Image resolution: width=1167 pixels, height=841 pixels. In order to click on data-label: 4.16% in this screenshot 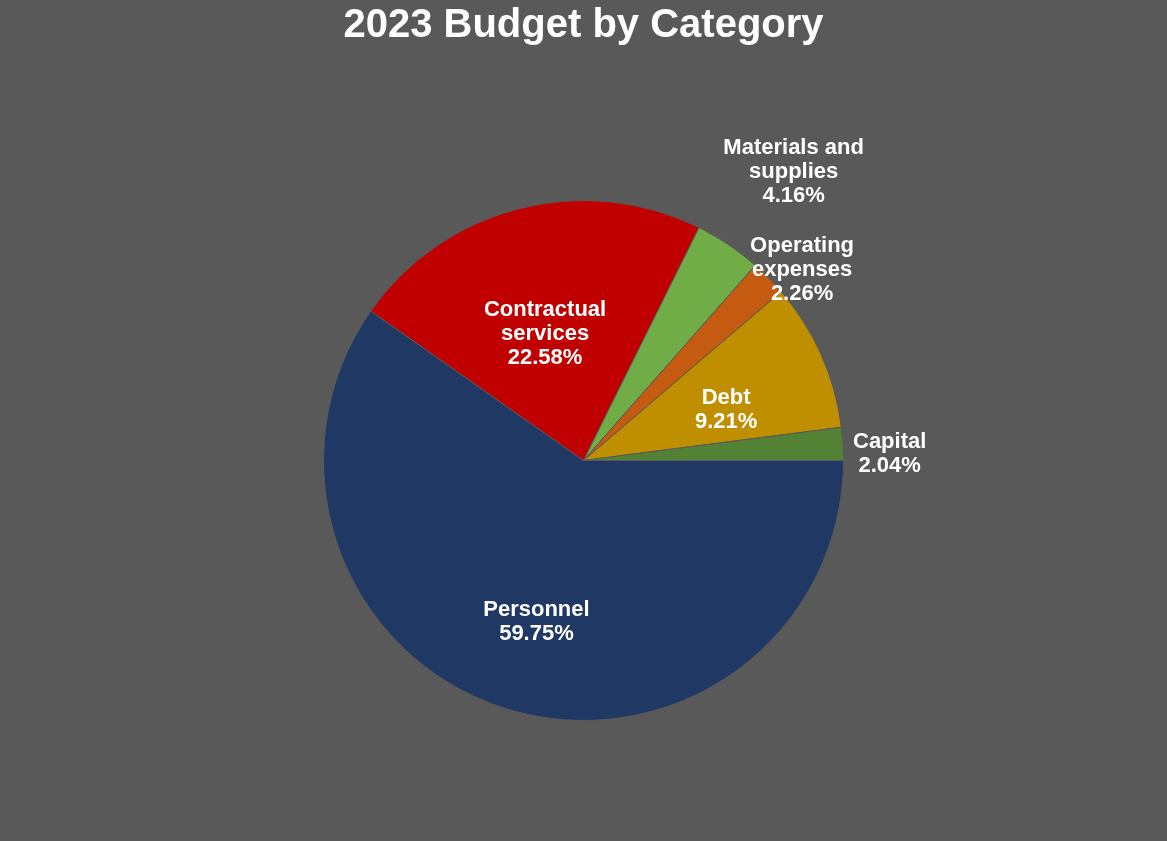, I will do `click(793, 195)`.